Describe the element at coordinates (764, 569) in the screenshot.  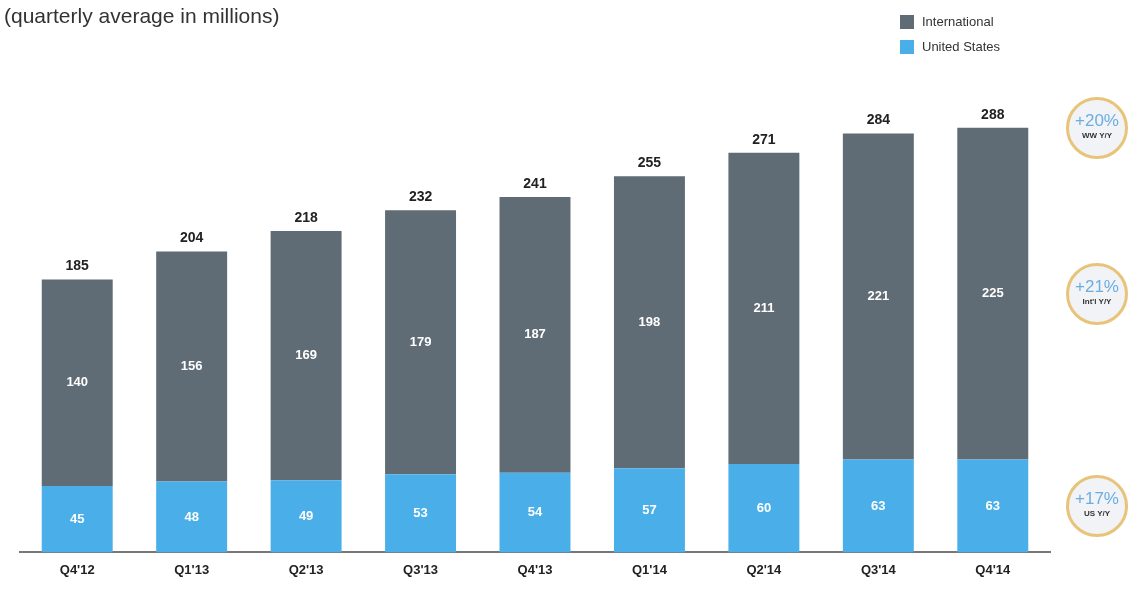
I see `x-tick-label: Q2'14` at that location.